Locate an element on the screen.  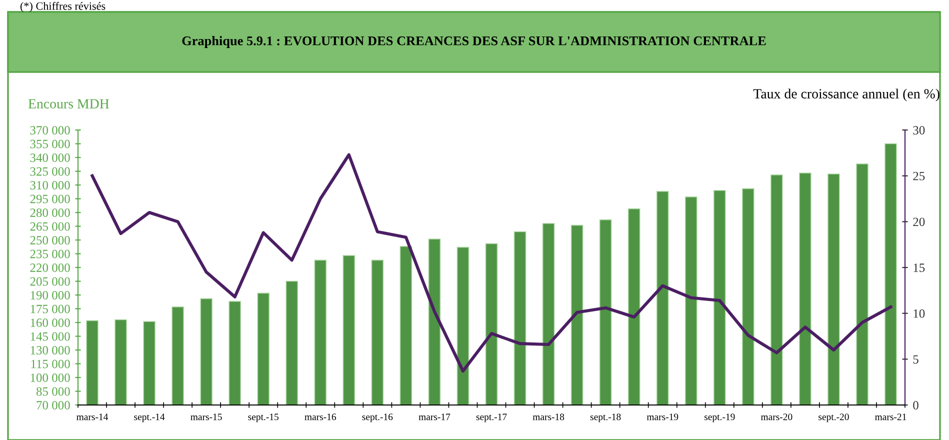
y-tick-label: 370 000 is located at coordinates (50, 130).